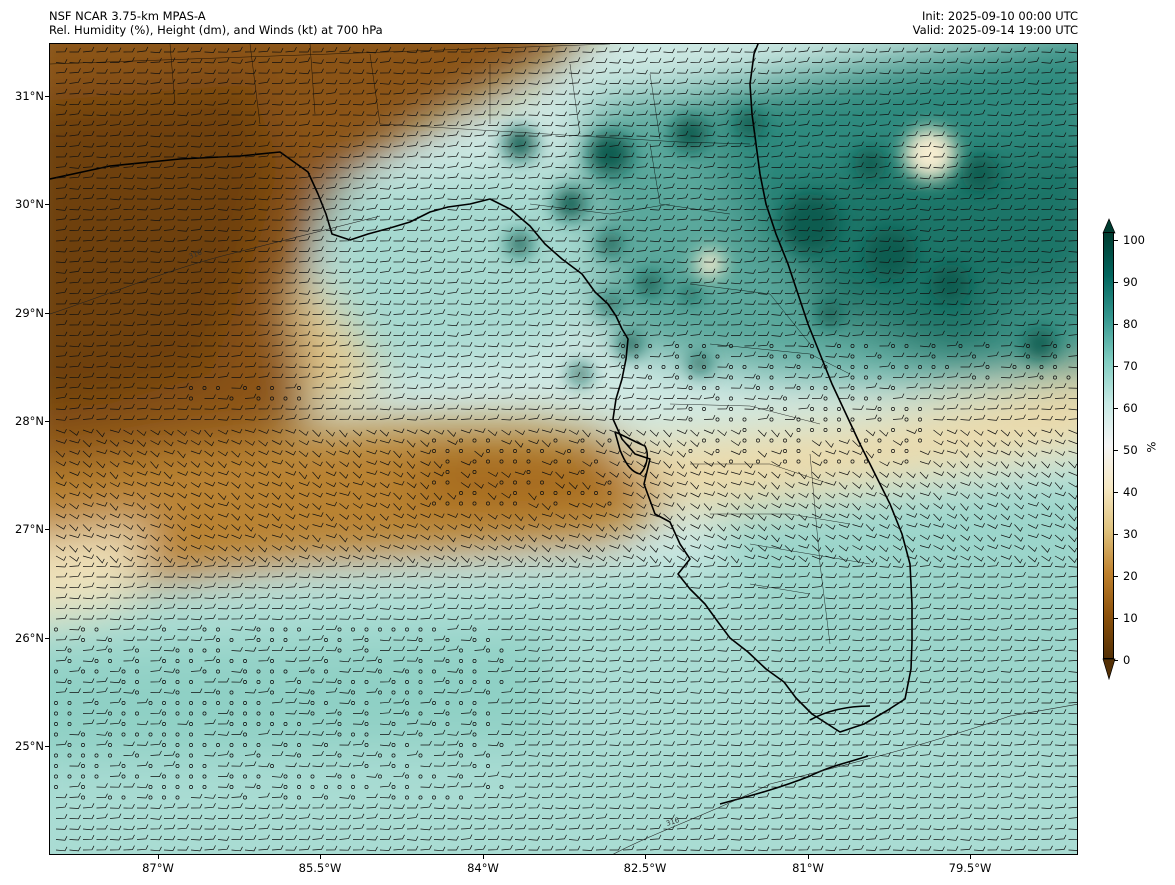  What do you see at coordinates (1127, 660) in the screenshot?
I see `colorbar-tick-label: 0` at bounding box center [1127, 660].